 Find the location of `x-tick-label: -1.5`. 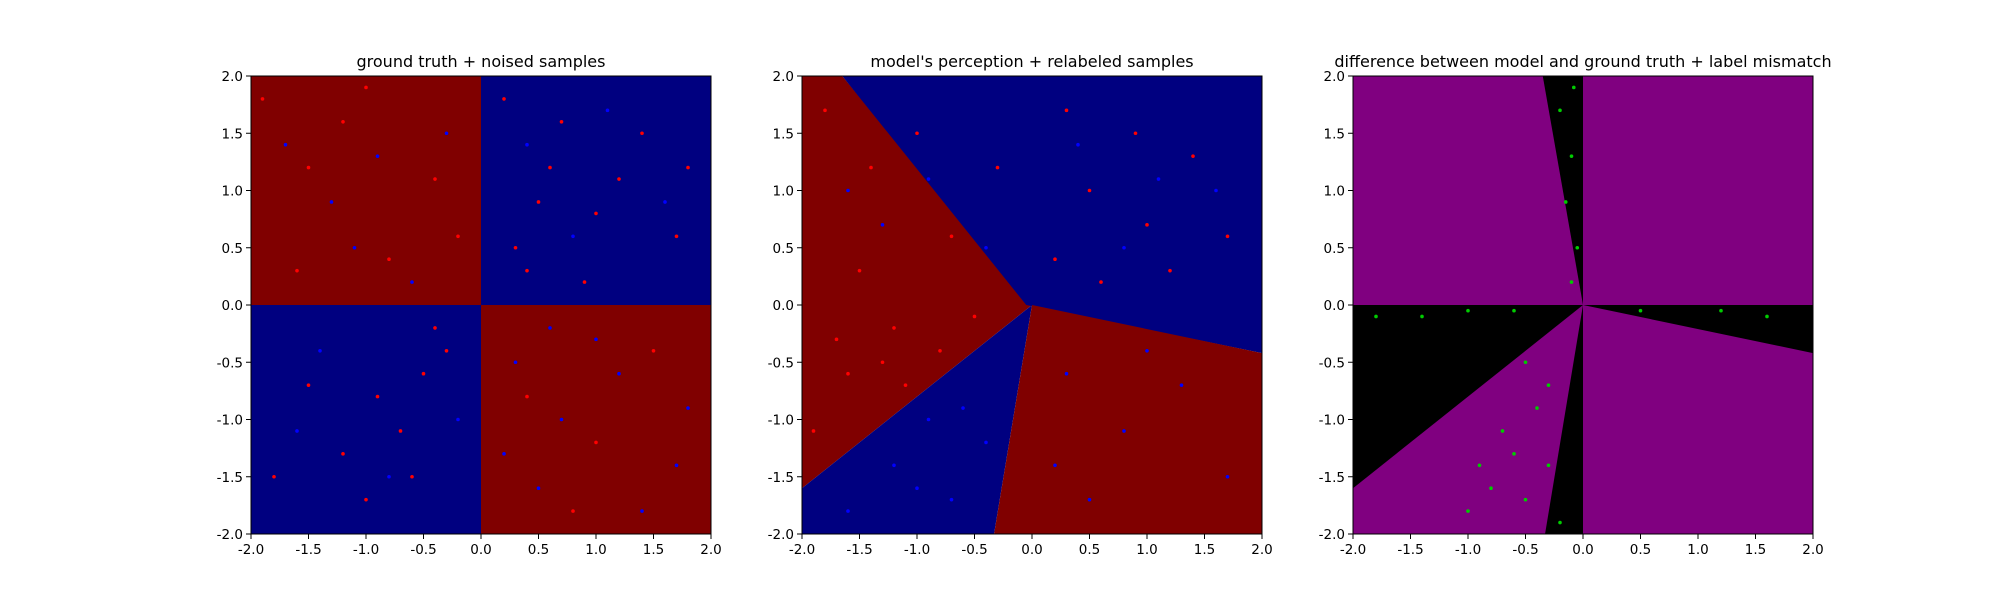

x-tick-label: -1.5 is located at coordinates (859, 550).